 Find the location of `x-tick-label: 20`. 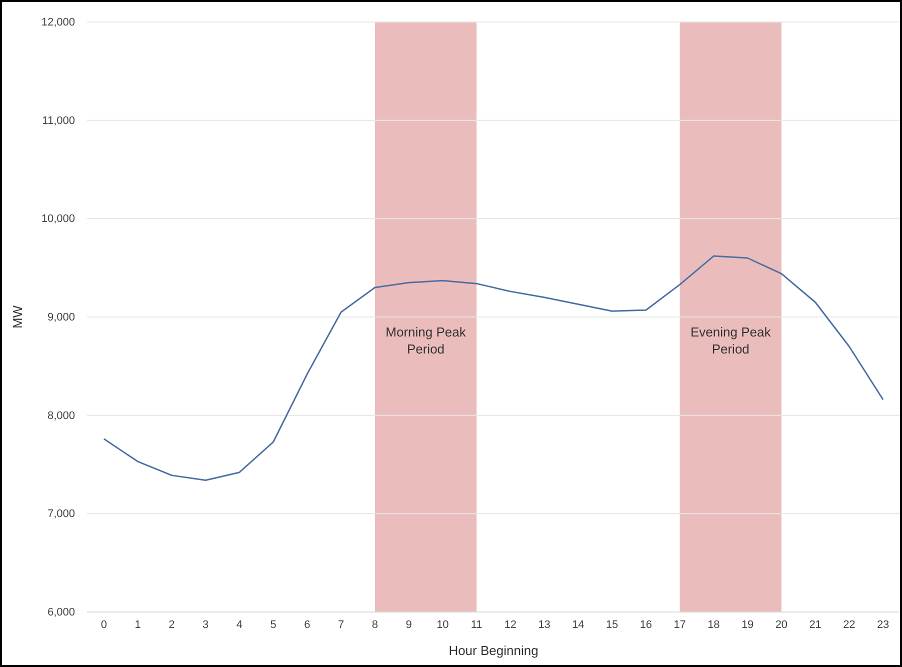

x-tick-label: 20 is located at coordinates (781, 624).